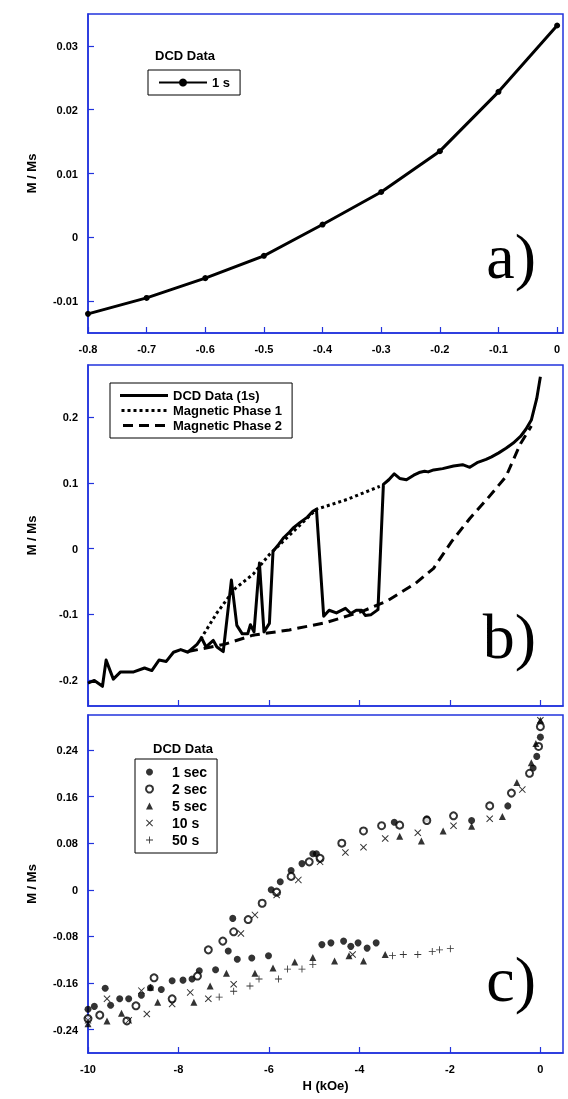 This screenshot has height=1099, width=568. What do you see at coordinates (323, 348) in the screenshot?
I see `x-tick-label: -0.4` at bounding box center [323, 348].